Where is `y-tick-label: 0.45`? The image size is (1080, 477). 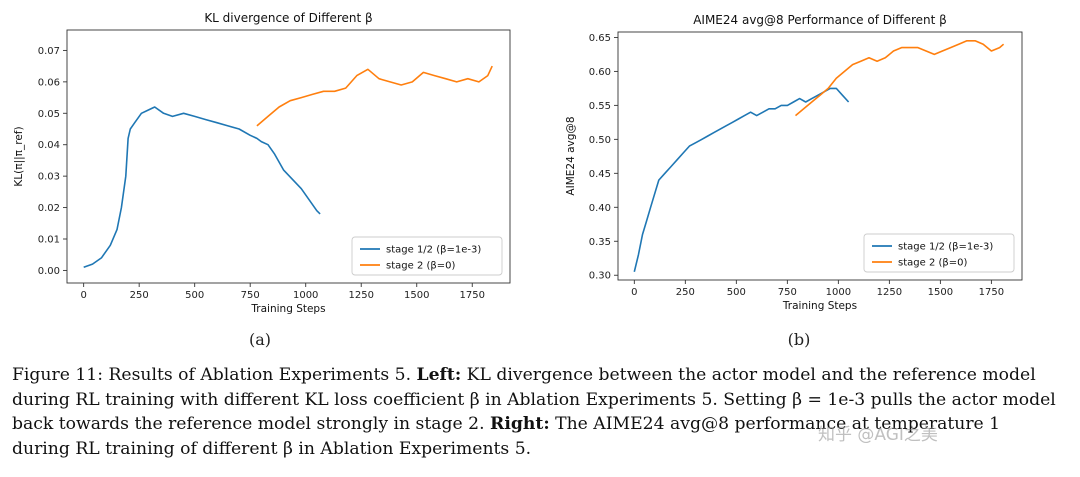 y-tick-label: 0.45 is located at coordinates (600, 174).